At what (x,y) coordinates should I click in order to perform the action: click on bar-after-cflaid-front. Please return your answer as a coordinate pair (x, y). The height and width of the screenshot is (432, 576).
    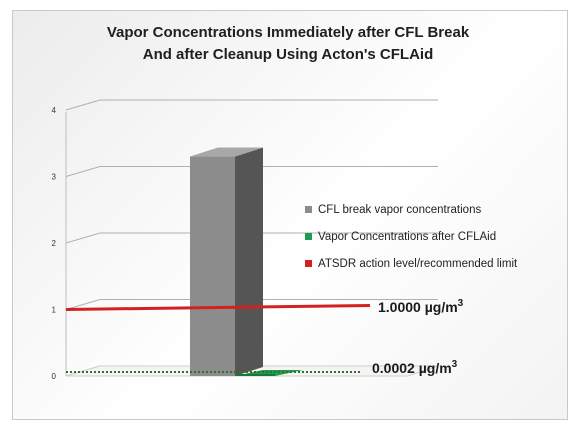
    Looking at the image, I should click on (255, 375).